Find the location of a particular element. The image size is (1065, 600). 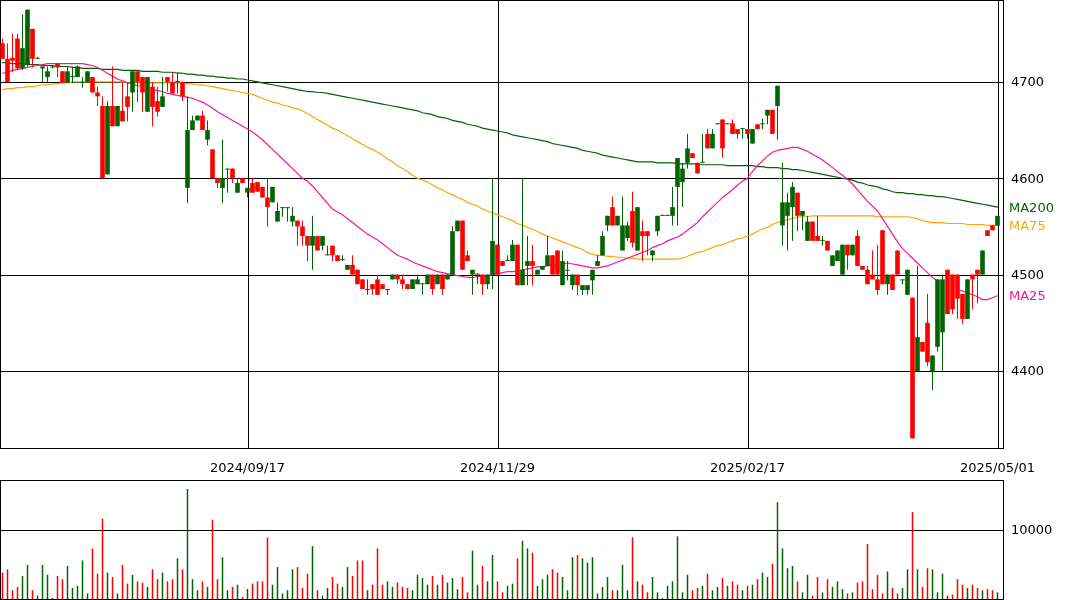

series-label: MA200 is located at coordinates (1031, 207).